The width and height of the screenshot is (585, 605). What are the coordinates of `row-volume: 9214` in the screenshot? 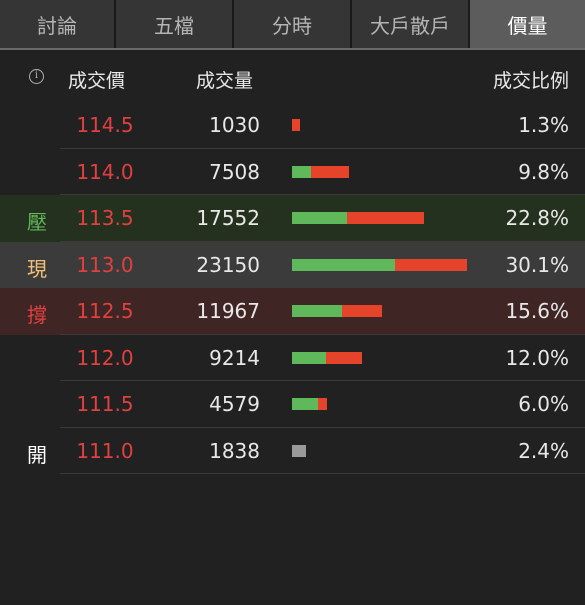 It's located at (234, 357).